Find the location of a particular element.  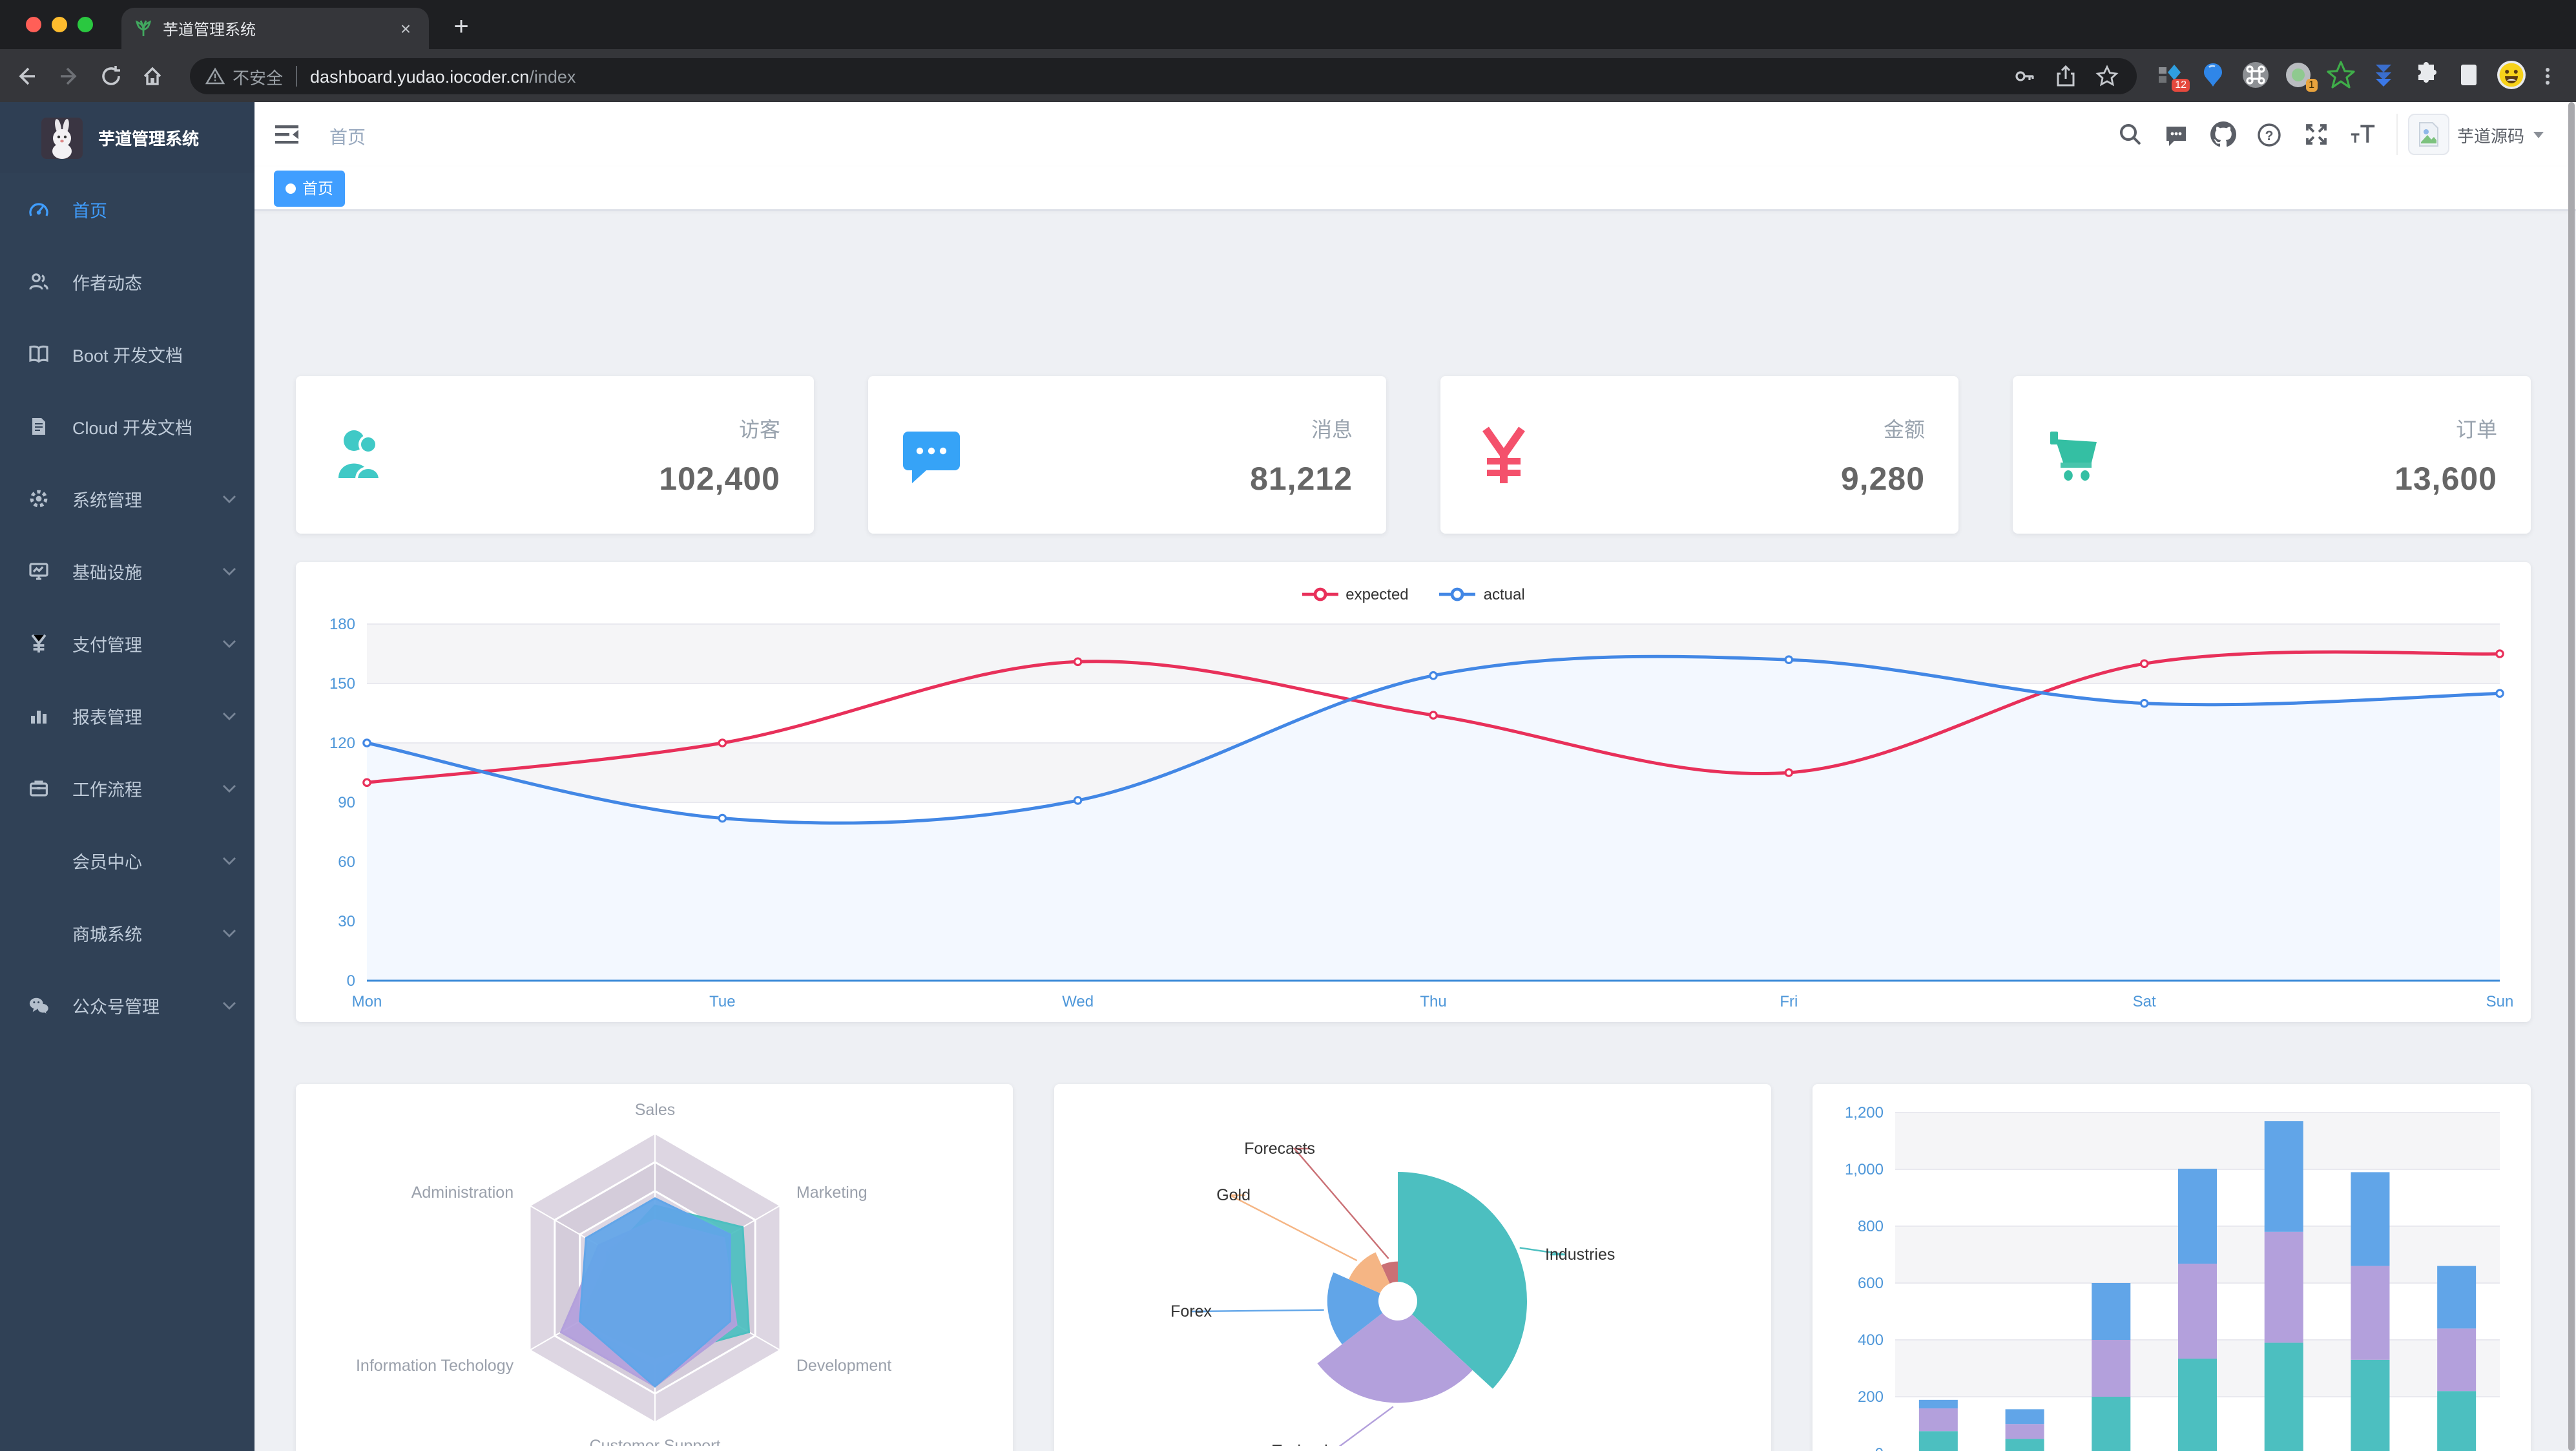

svg-text: Marketing is located at coordinates (831, 1193).